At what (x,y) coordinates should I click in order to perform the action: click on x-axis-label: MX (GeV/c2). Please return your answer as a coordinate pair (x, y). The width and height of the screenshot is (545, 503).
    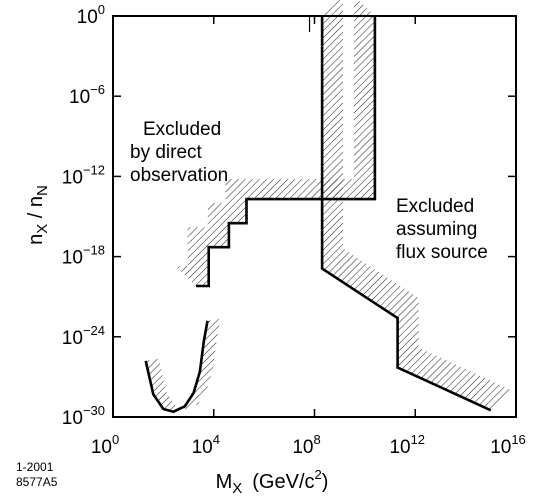
    Looking at the image, I should click on (272, 482).